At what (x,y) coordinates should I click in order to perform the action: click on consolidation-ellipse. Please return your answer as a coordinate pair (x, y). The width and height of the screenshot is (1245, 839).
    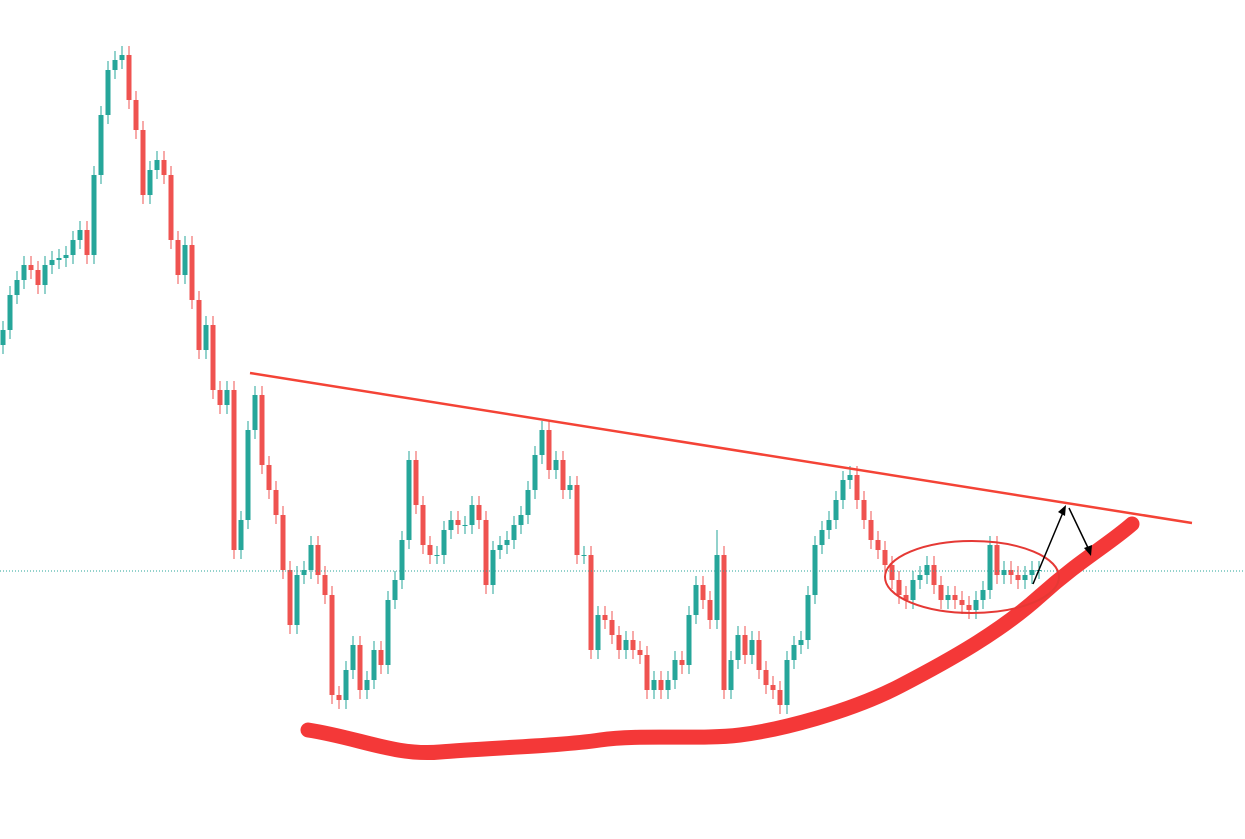
    Looking at the image, I should click on (972, 577).